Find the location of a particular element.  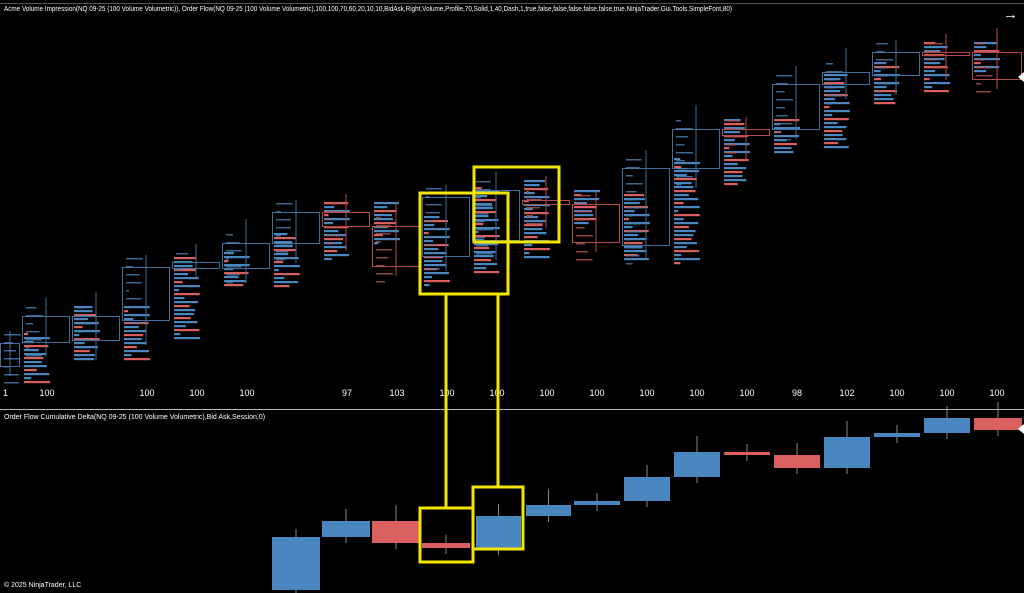

delta-box is located at coordinates (947, 425).